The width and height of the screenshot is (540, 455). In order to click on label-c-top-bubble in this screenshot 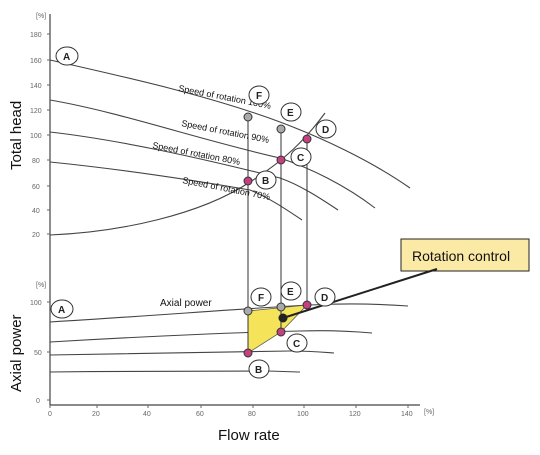, I will do `click(301, 157)`.